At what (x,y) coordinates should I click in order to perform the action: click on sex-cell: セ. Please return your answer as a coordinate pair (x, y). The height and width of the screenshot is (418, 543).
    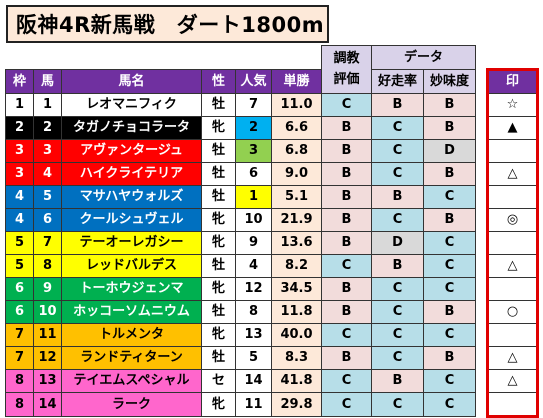
    Looking at the image, I should click on (218, 380).